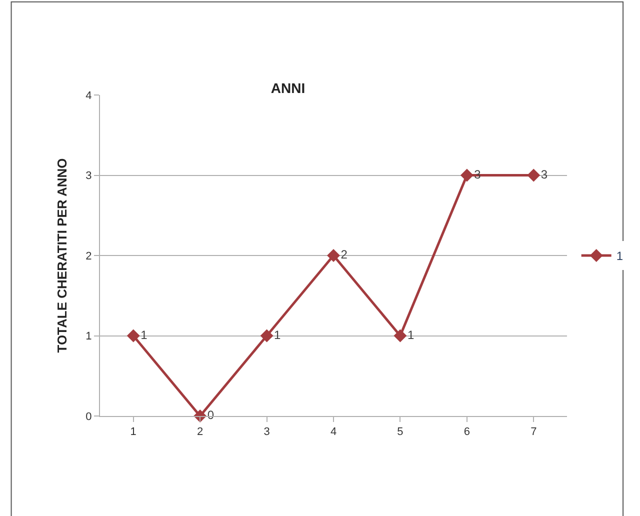 Image resolution: width=640 pixels, height=516 pixels. I want to click on data-label: 3, so click(544, 174).